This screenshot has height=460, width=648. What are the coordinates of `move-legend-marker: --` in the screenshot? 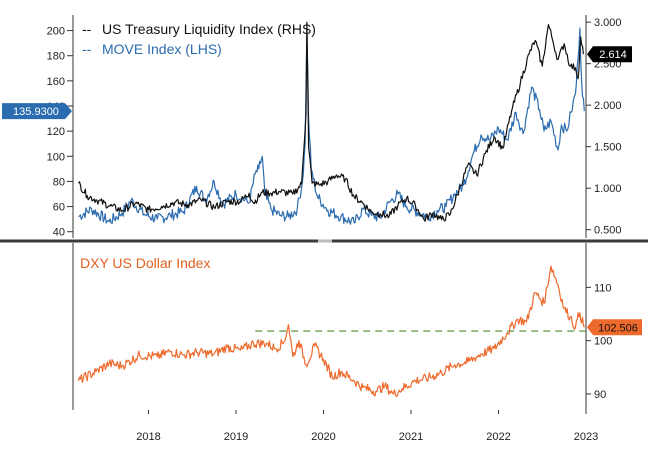 It's located at (87, 49).